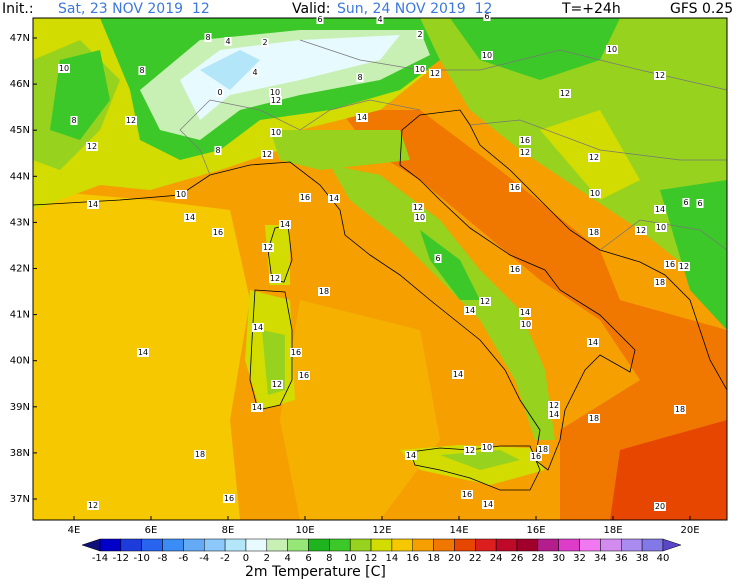 Image resolution: width=751 pixels, height=584 pixels. What do you see at coordinates (371, 558) in the screenshot?
I see `colorbar-tick-label: 12` at bounding box center [371, 558].